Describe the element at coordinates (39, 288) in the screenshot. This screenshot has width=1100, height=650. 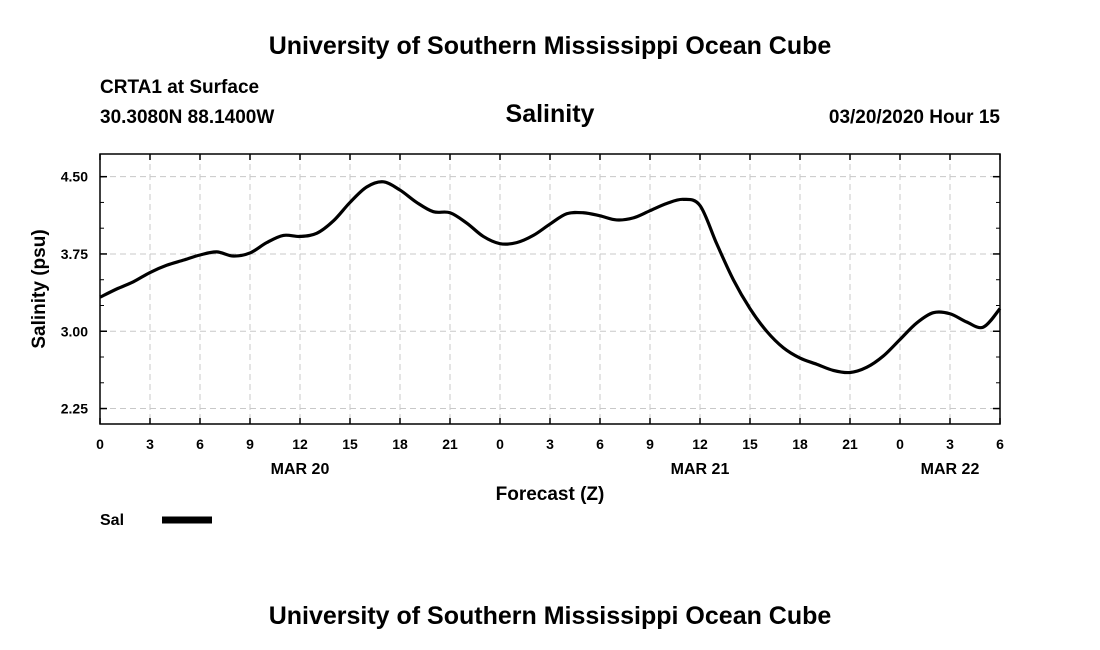
I see `y-axis-label: Salinity (psu)` at that location.